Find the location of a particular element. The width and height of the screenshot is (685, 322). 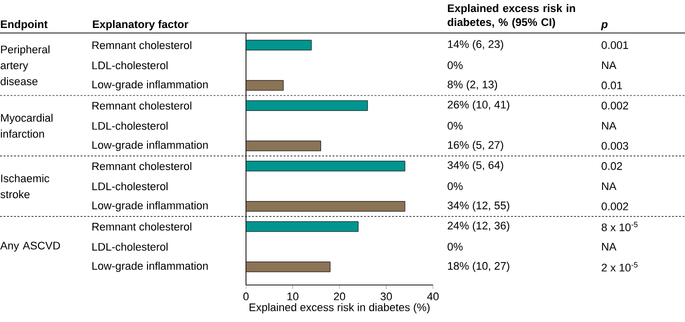

text: 34% (5, 64) is located at coordinates (476, 166).